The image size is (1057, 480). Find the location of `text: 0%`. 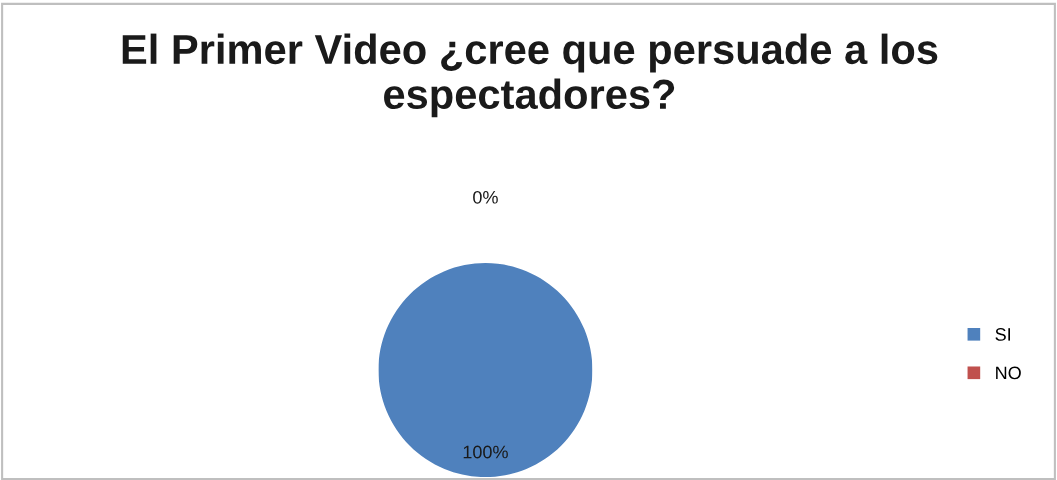

text: 0% is located at coordinates (485, 197).